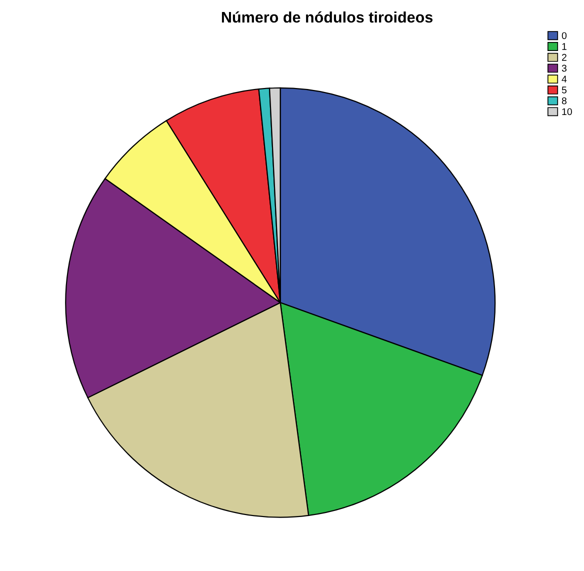  I want to click on chart-title: Número de nódulos tiroideos, so click(327, 17).